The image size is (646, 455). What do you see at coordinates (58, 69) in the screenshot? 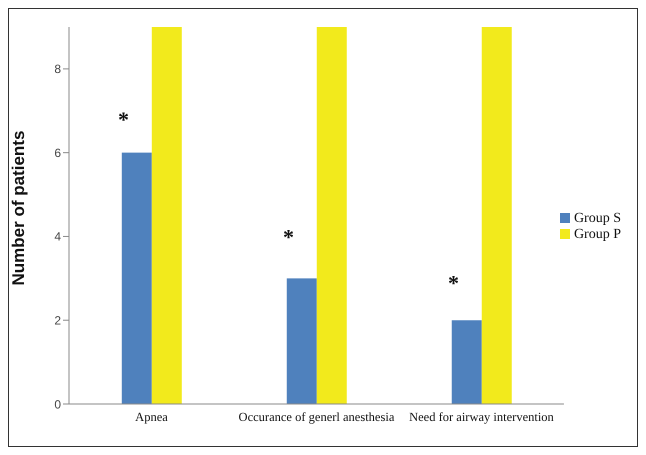
I see `y-tick-label: 8` at bounding box center [58, 69].